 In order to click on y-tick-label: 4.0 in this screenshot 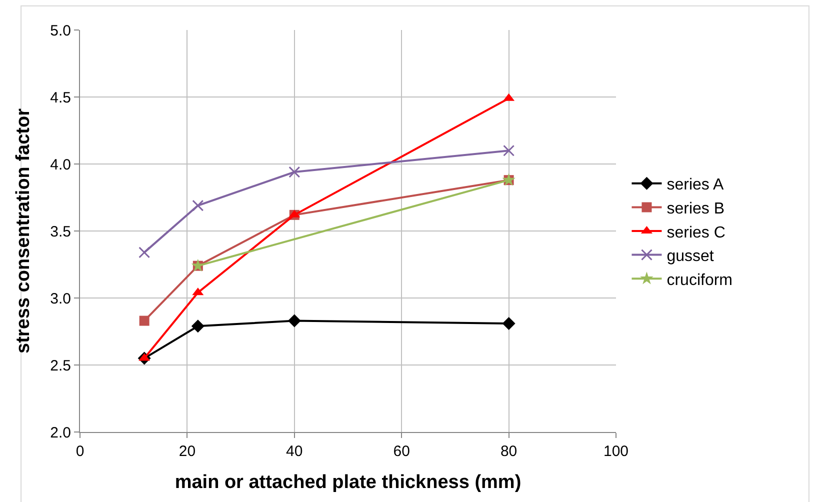, I will do `click(60, 165)`.